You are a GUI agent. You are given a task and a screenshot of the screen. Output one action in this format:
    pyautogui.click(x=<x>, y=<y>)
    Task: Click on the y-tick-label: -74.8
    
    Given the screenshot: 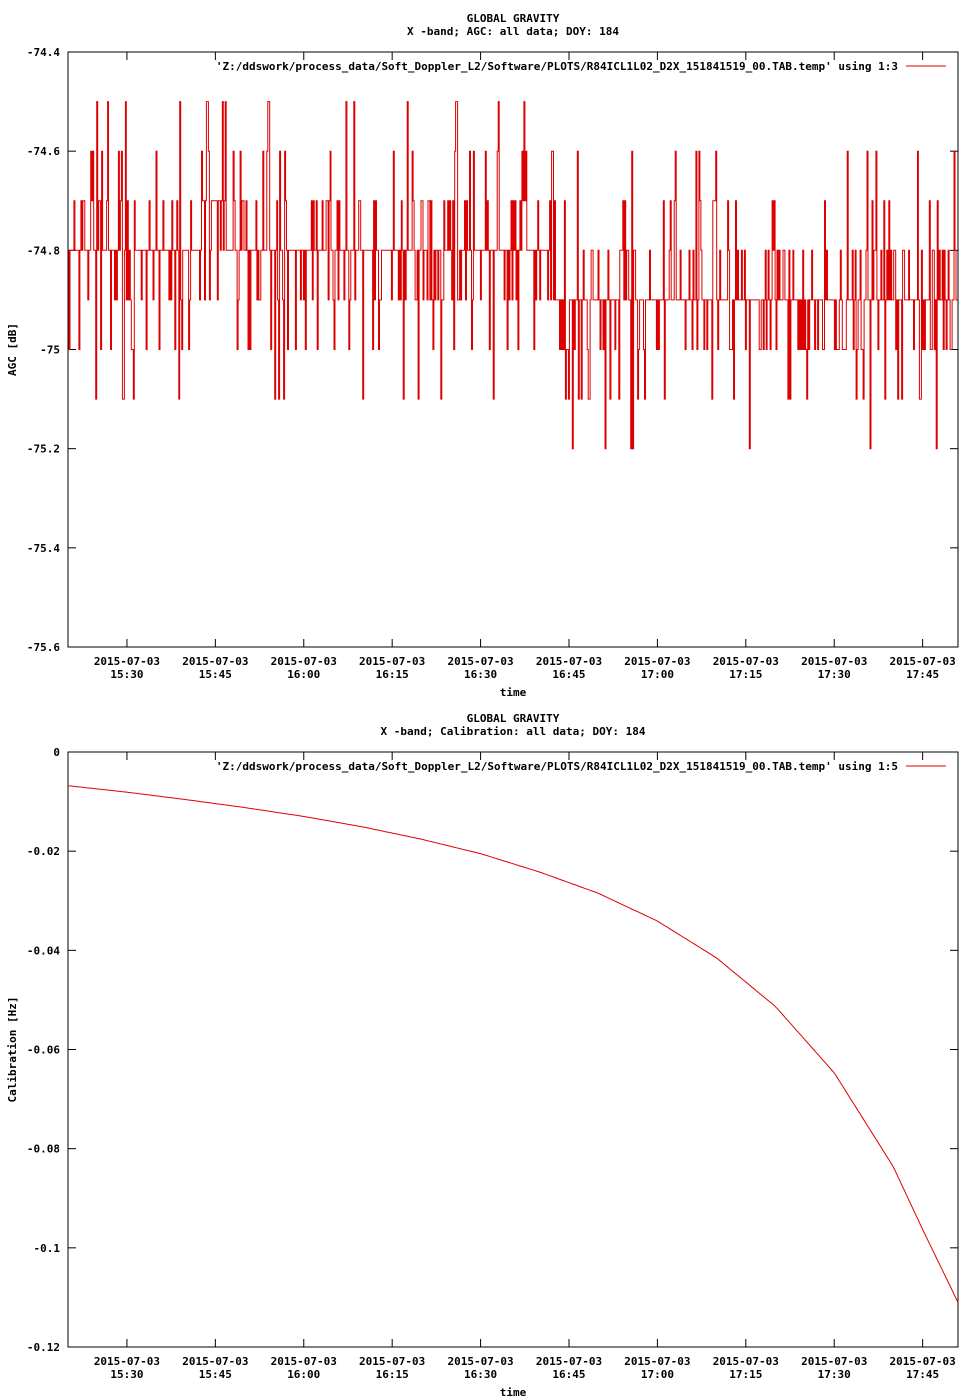 What is the action you would take?
    pyautogui.click(x=43, y=250)
    